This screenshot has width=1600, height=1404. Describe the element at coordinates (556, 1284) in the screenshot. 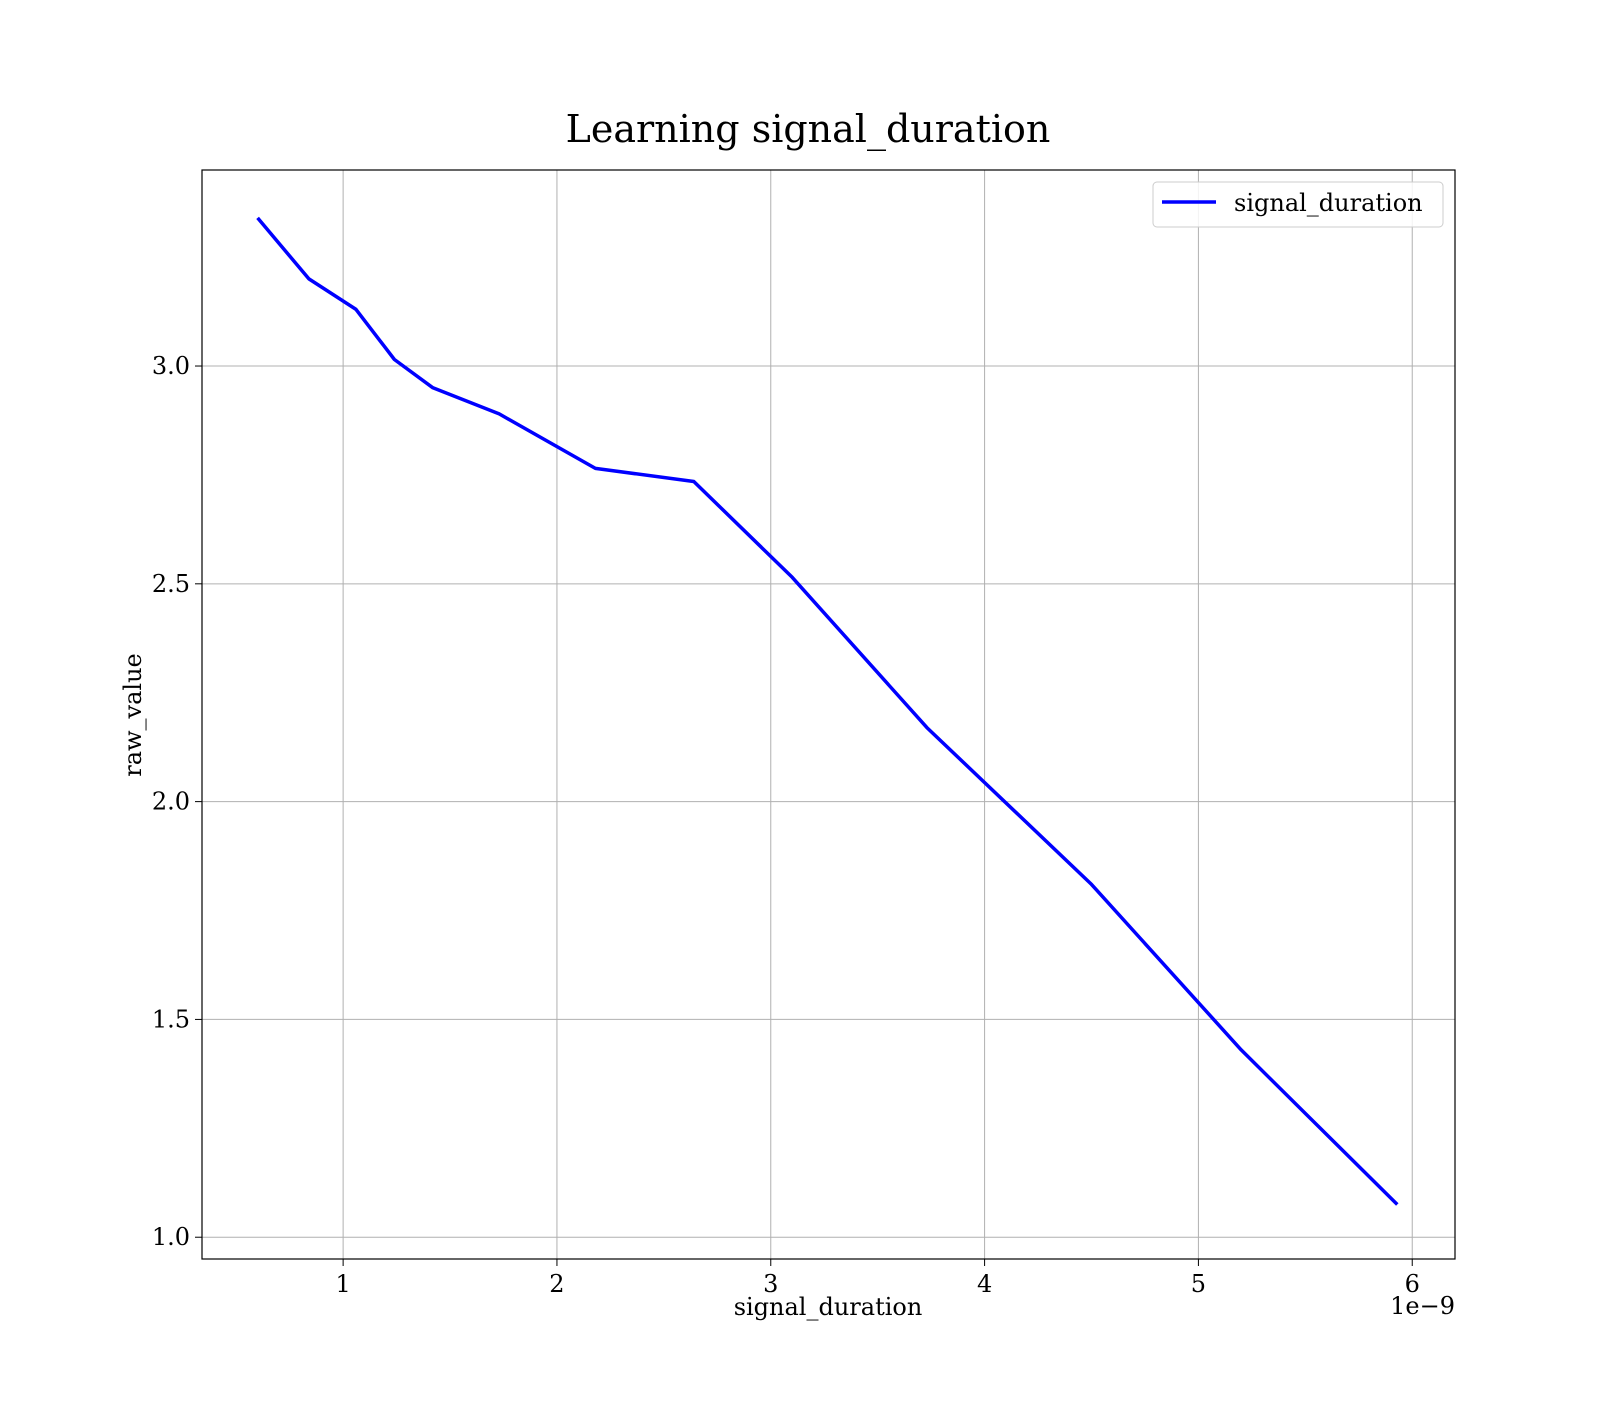

I see `x-tick-label: 2` at that location.